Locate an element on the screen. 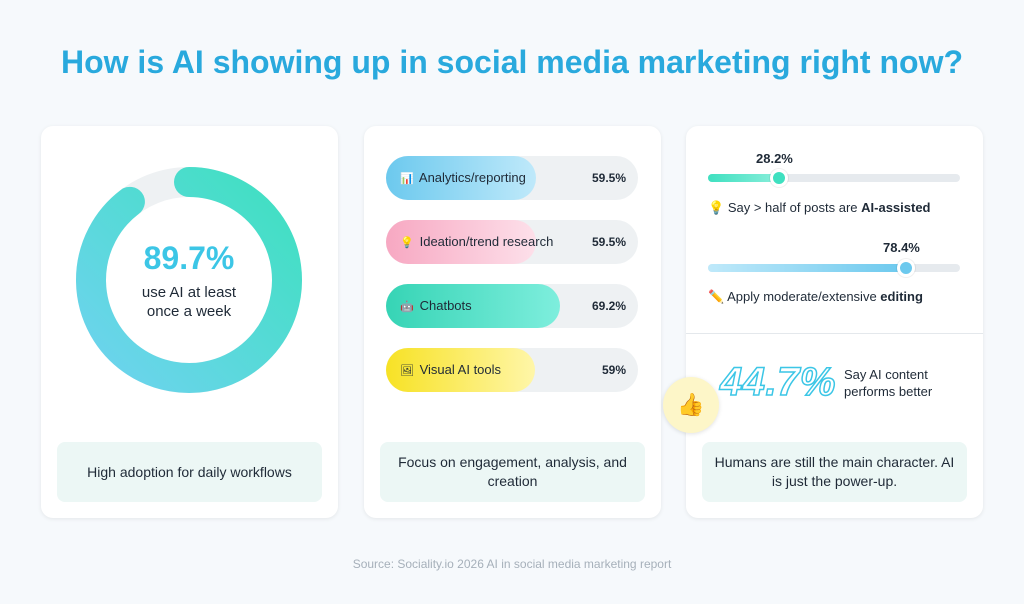  slider2-fill is located at coordinates (807, 268).